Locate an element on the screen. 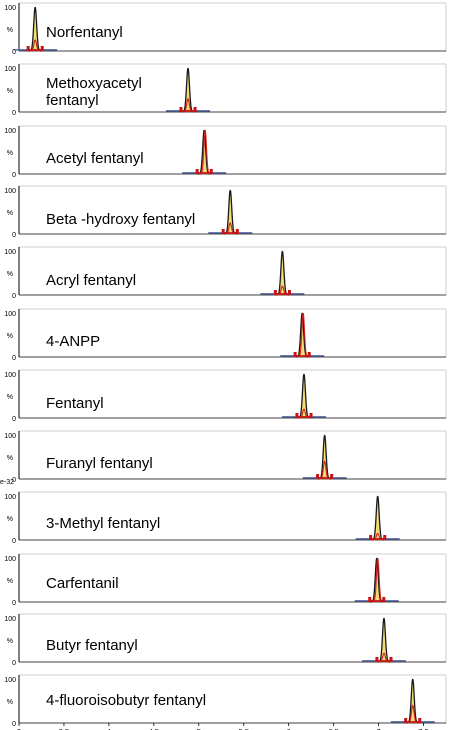 The width and height of the screenshot is (451, 730). chromatogram-panel: 100% 0 Butyr fentanyl is located at coordinates (225, 640).